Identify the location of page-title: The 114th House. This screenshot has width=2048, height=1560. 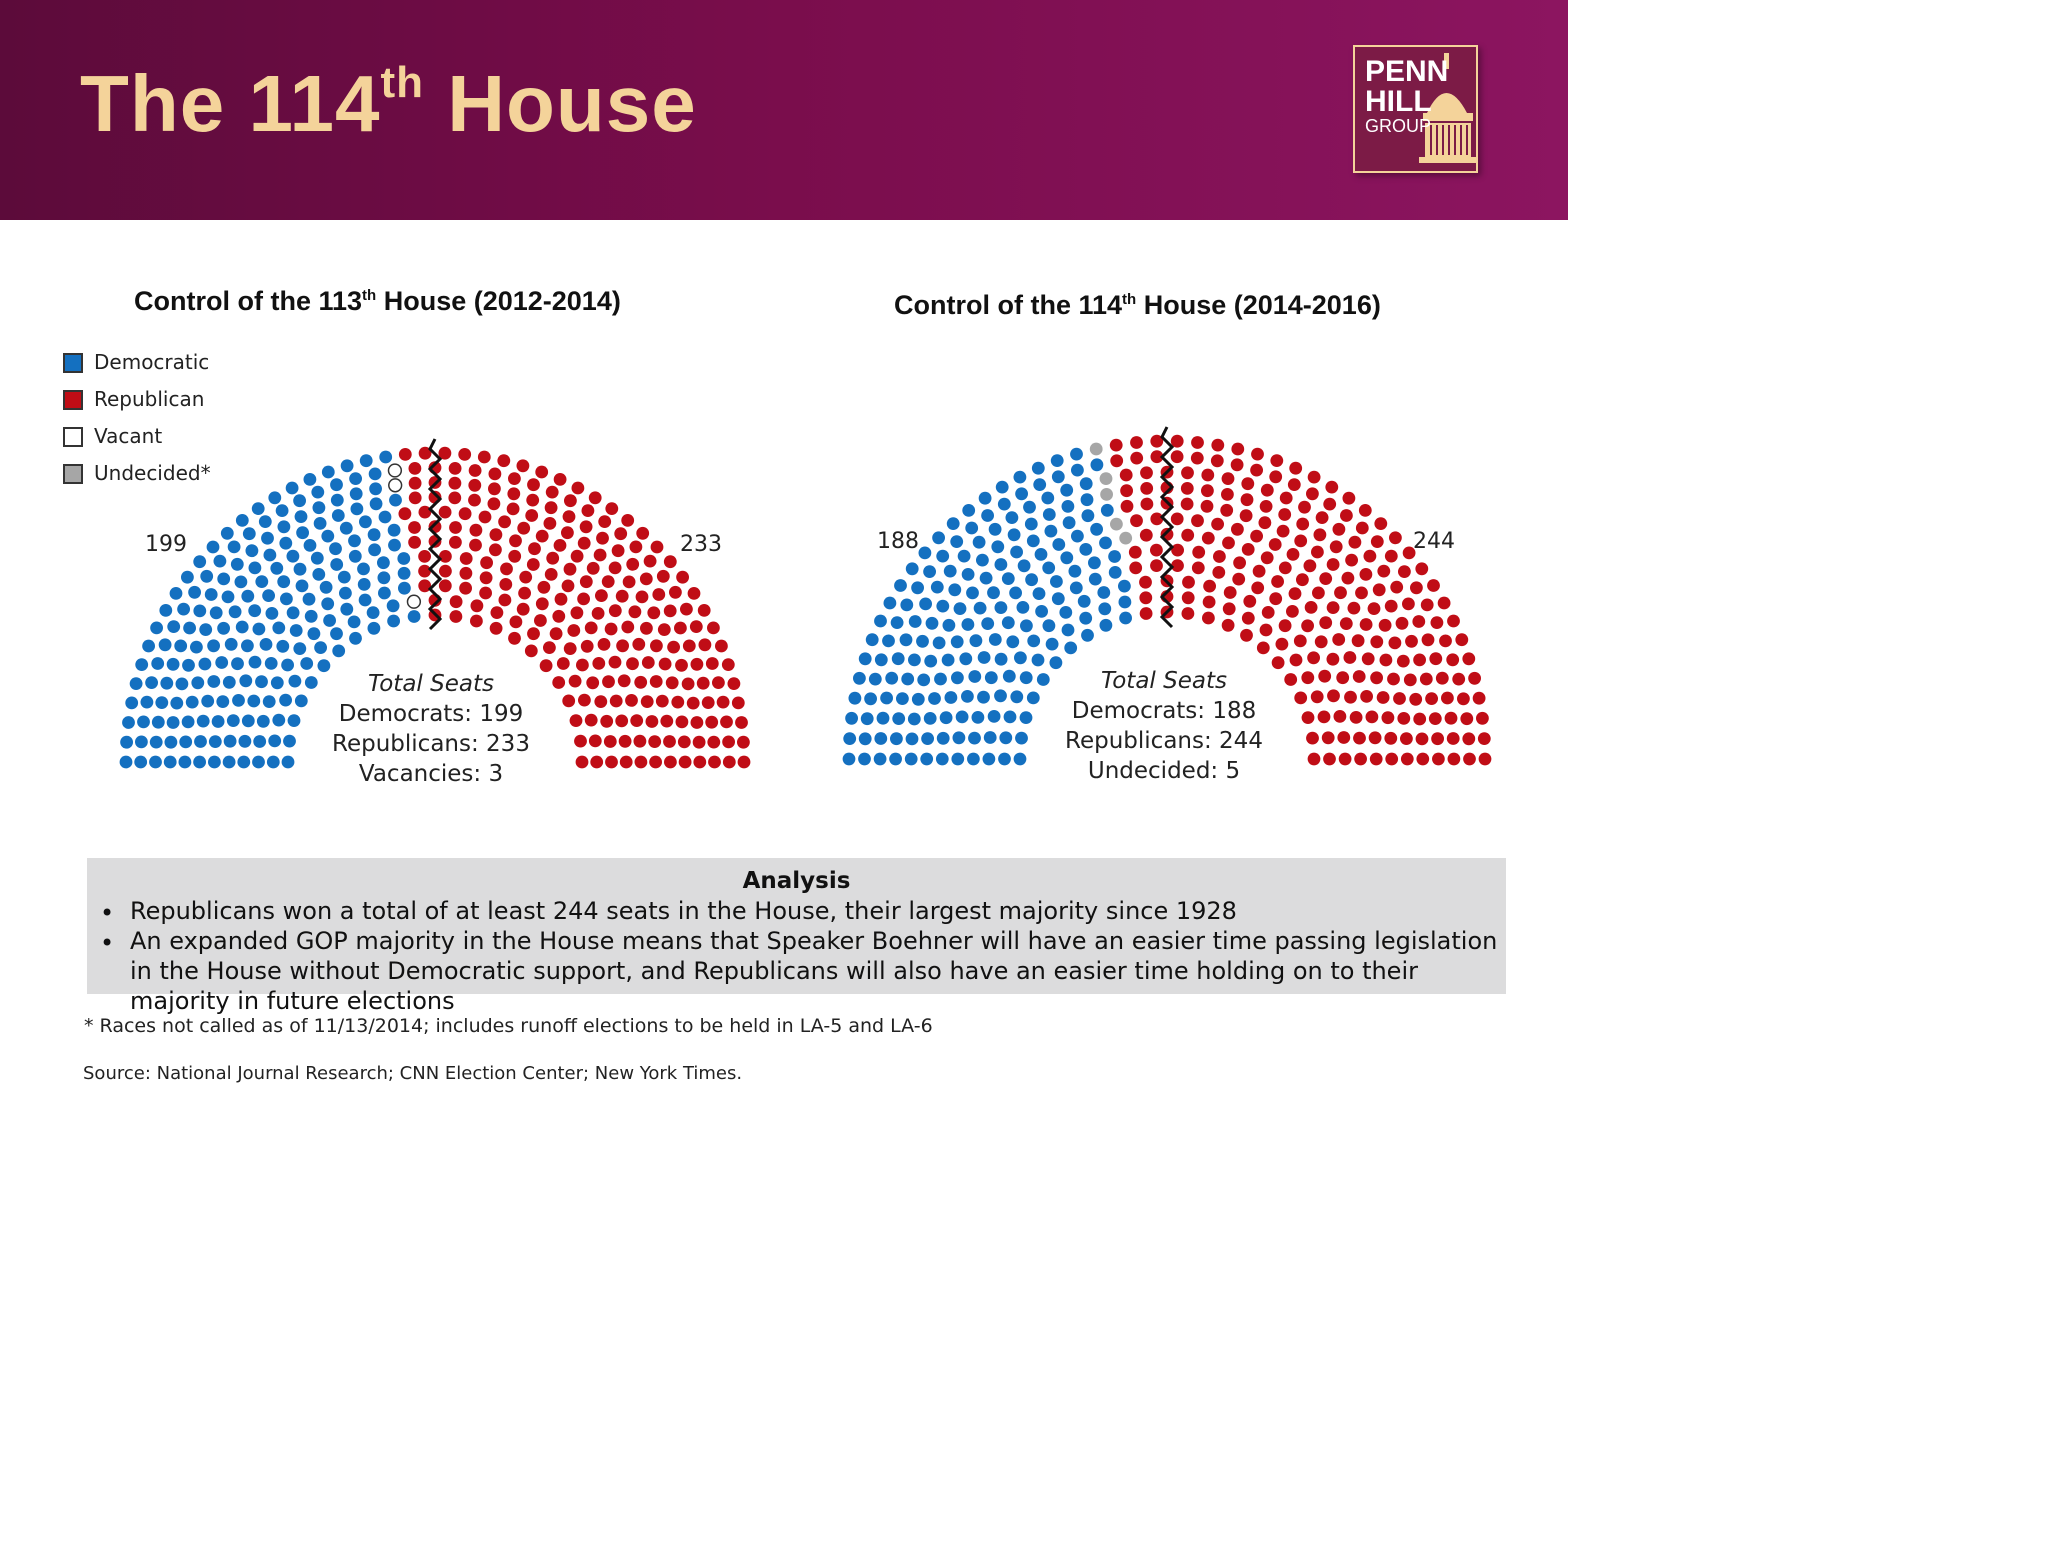
(388, 104).